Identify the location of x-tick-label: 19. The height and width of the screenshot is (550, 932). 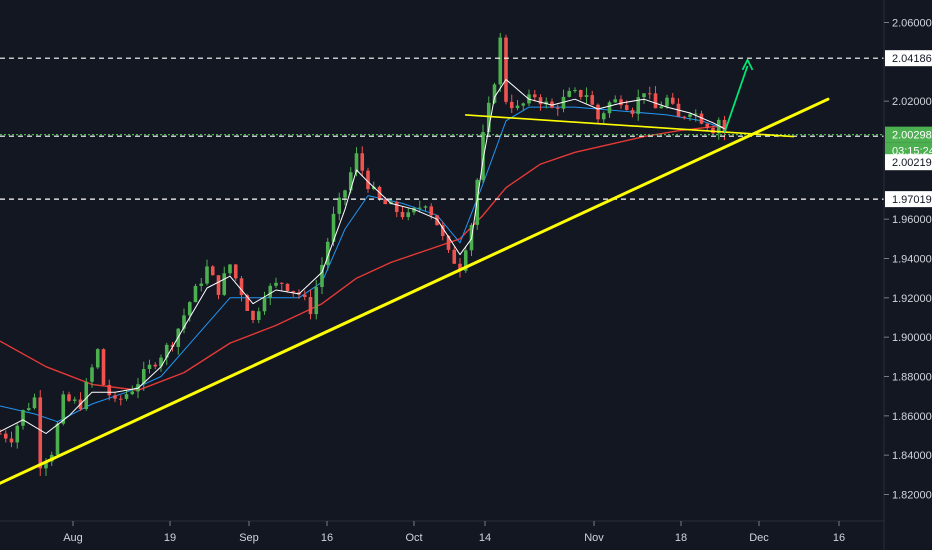
(170, 538).